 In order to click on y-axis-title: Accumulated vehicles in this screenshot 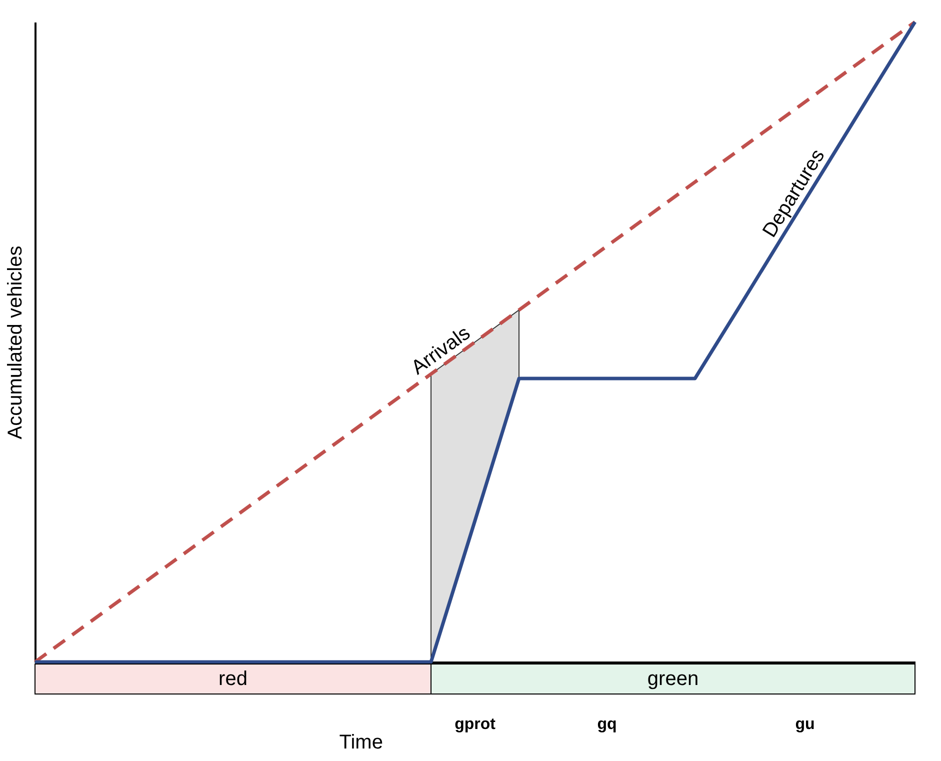, I will do `click(15, 343)`.